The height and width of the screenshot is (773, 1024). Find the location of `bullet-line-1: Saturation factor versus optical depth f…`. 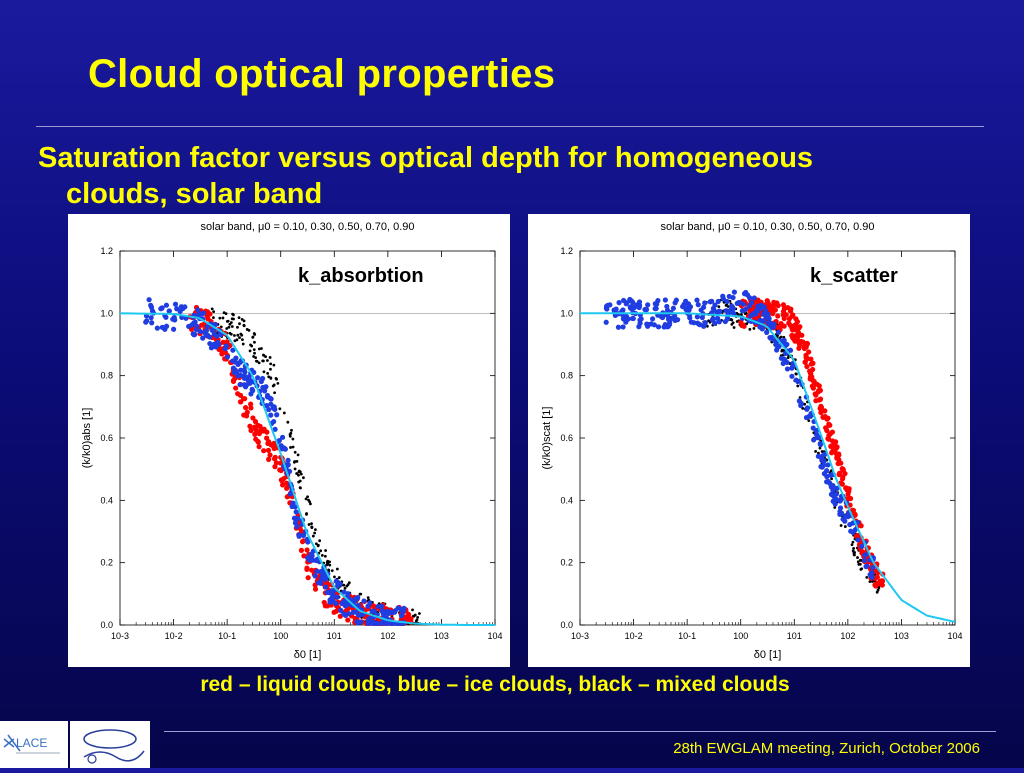

bullet-line-1: Saturation factor versus optical depth f… is located at coordinates (426, 158).